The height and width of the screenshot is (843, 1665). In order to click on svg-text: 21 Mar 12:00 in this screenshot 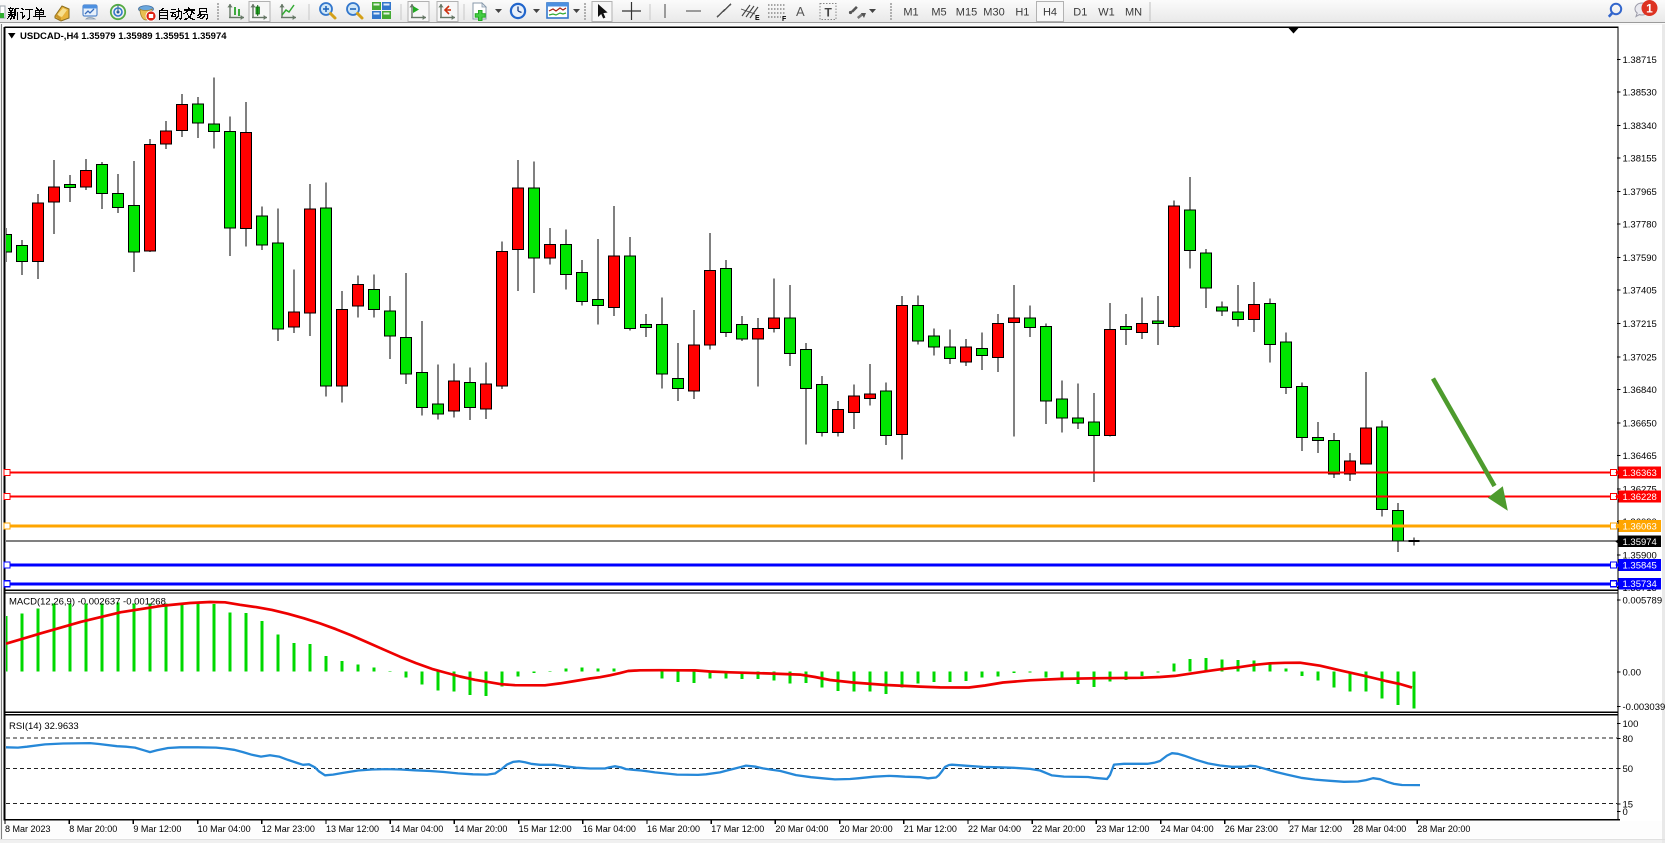, I will do `click(930, 829)`.